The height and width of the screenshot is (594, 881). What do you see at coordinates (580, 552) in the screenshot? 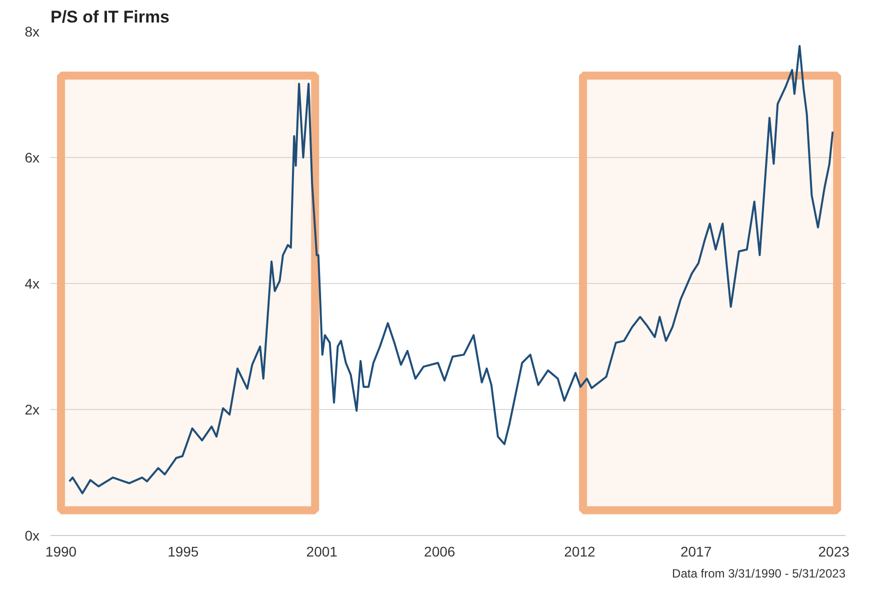
I see `x-tick-label: 2012` at bounding box center [580, 552].